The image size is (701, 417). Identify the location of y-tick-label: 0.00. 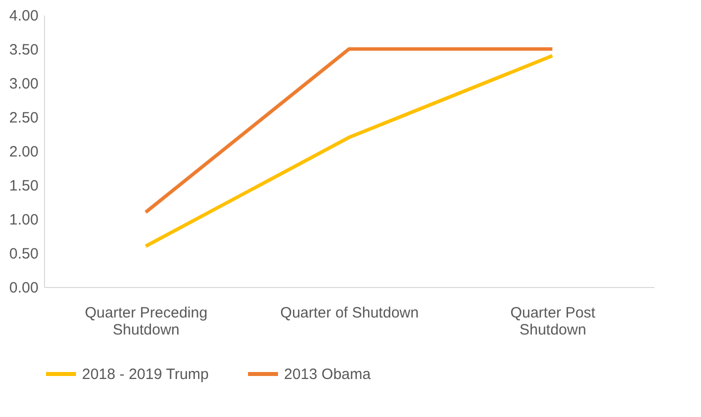
(23, 288).